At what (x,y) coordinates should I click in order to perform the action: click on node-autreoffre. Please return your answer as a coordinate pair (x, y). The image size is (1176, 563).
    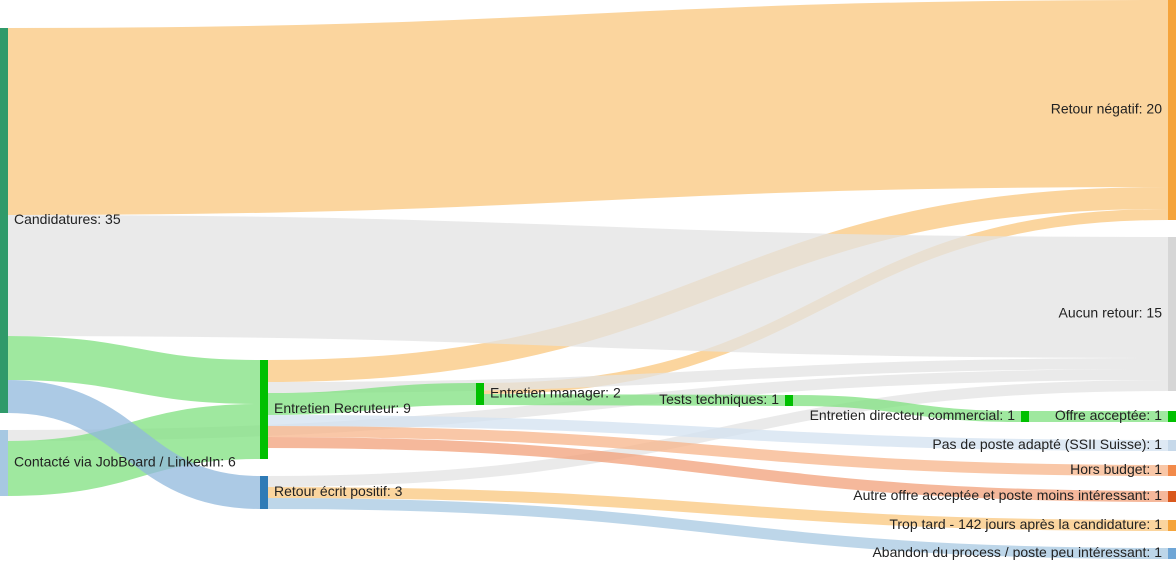
    Looking at the image, I should click on (1172, 496).